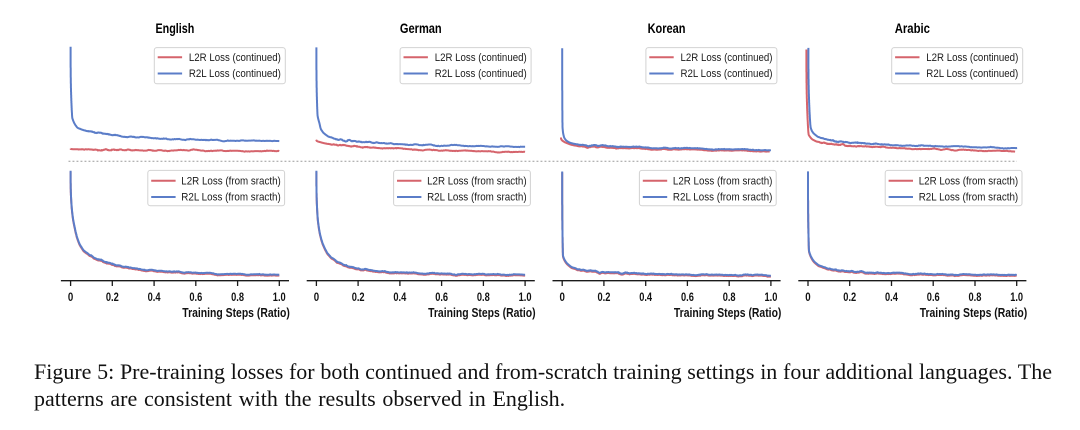 Image resolution: width=1080 pixels, height=430 pixels. What do you see at coordinates (421, 28) in the screenshot?
I see `svg-text: German` at bounding box center [421, 28].